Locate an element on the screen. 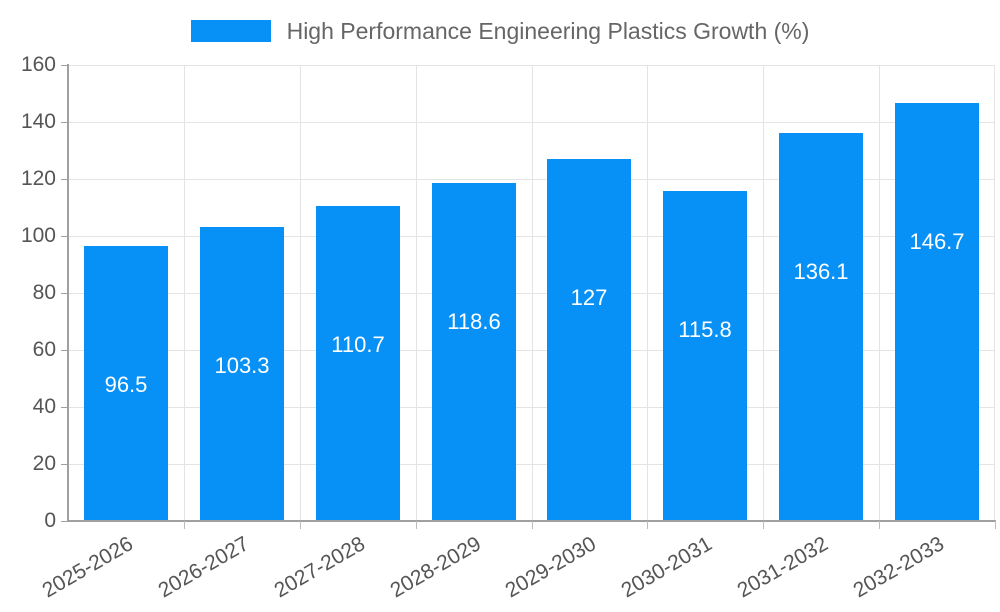  y-axis-tick-label: 100 is located at coordinates (38, 235).